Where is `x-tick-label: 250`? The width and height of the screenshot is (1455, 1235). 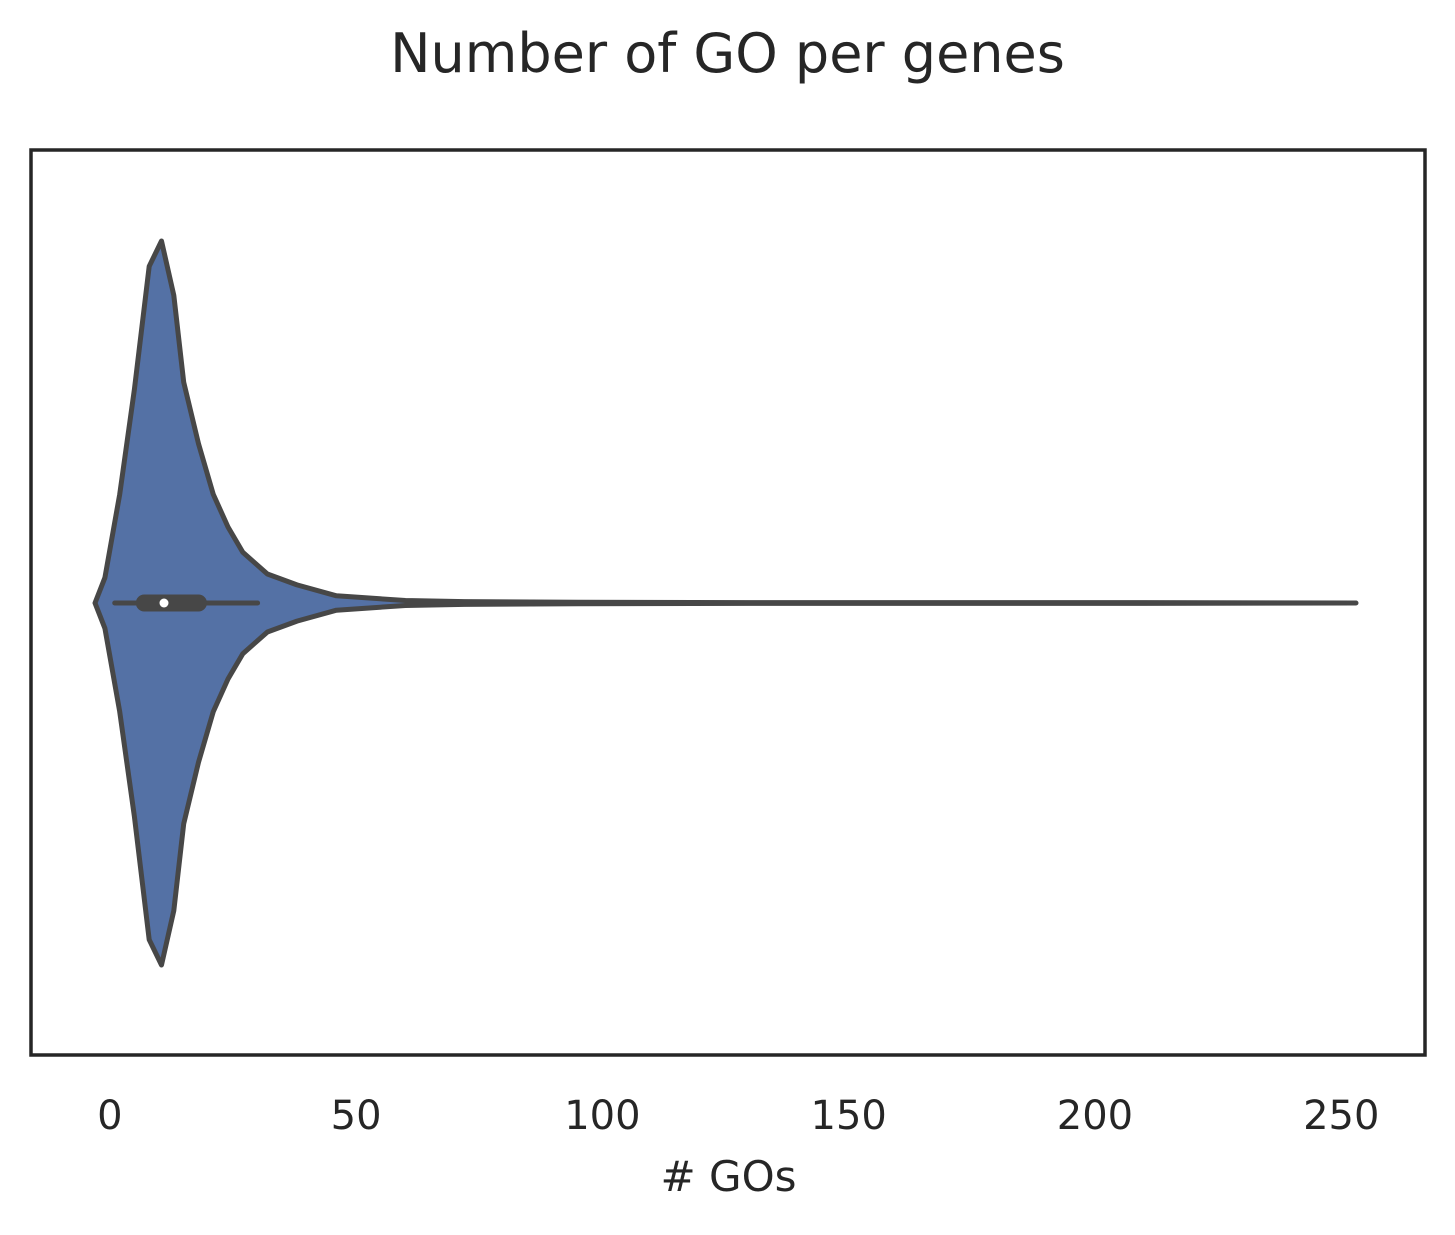 x-tick-label: 250 is located at coordinates (1341, 1116).